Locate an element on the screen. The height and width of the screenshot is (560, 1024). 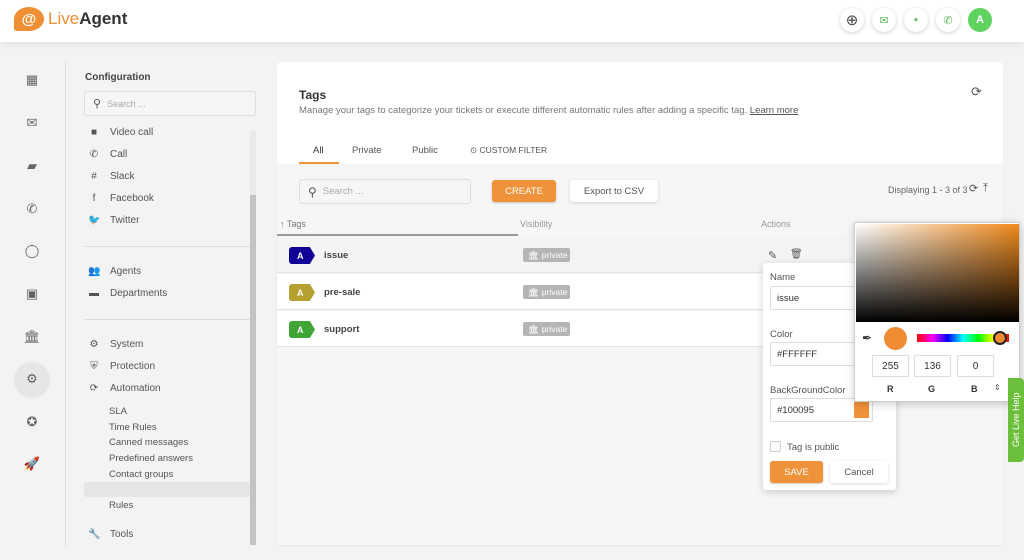
nav-item-tools: 🔧 Tools is located at coordinates (110, 534).